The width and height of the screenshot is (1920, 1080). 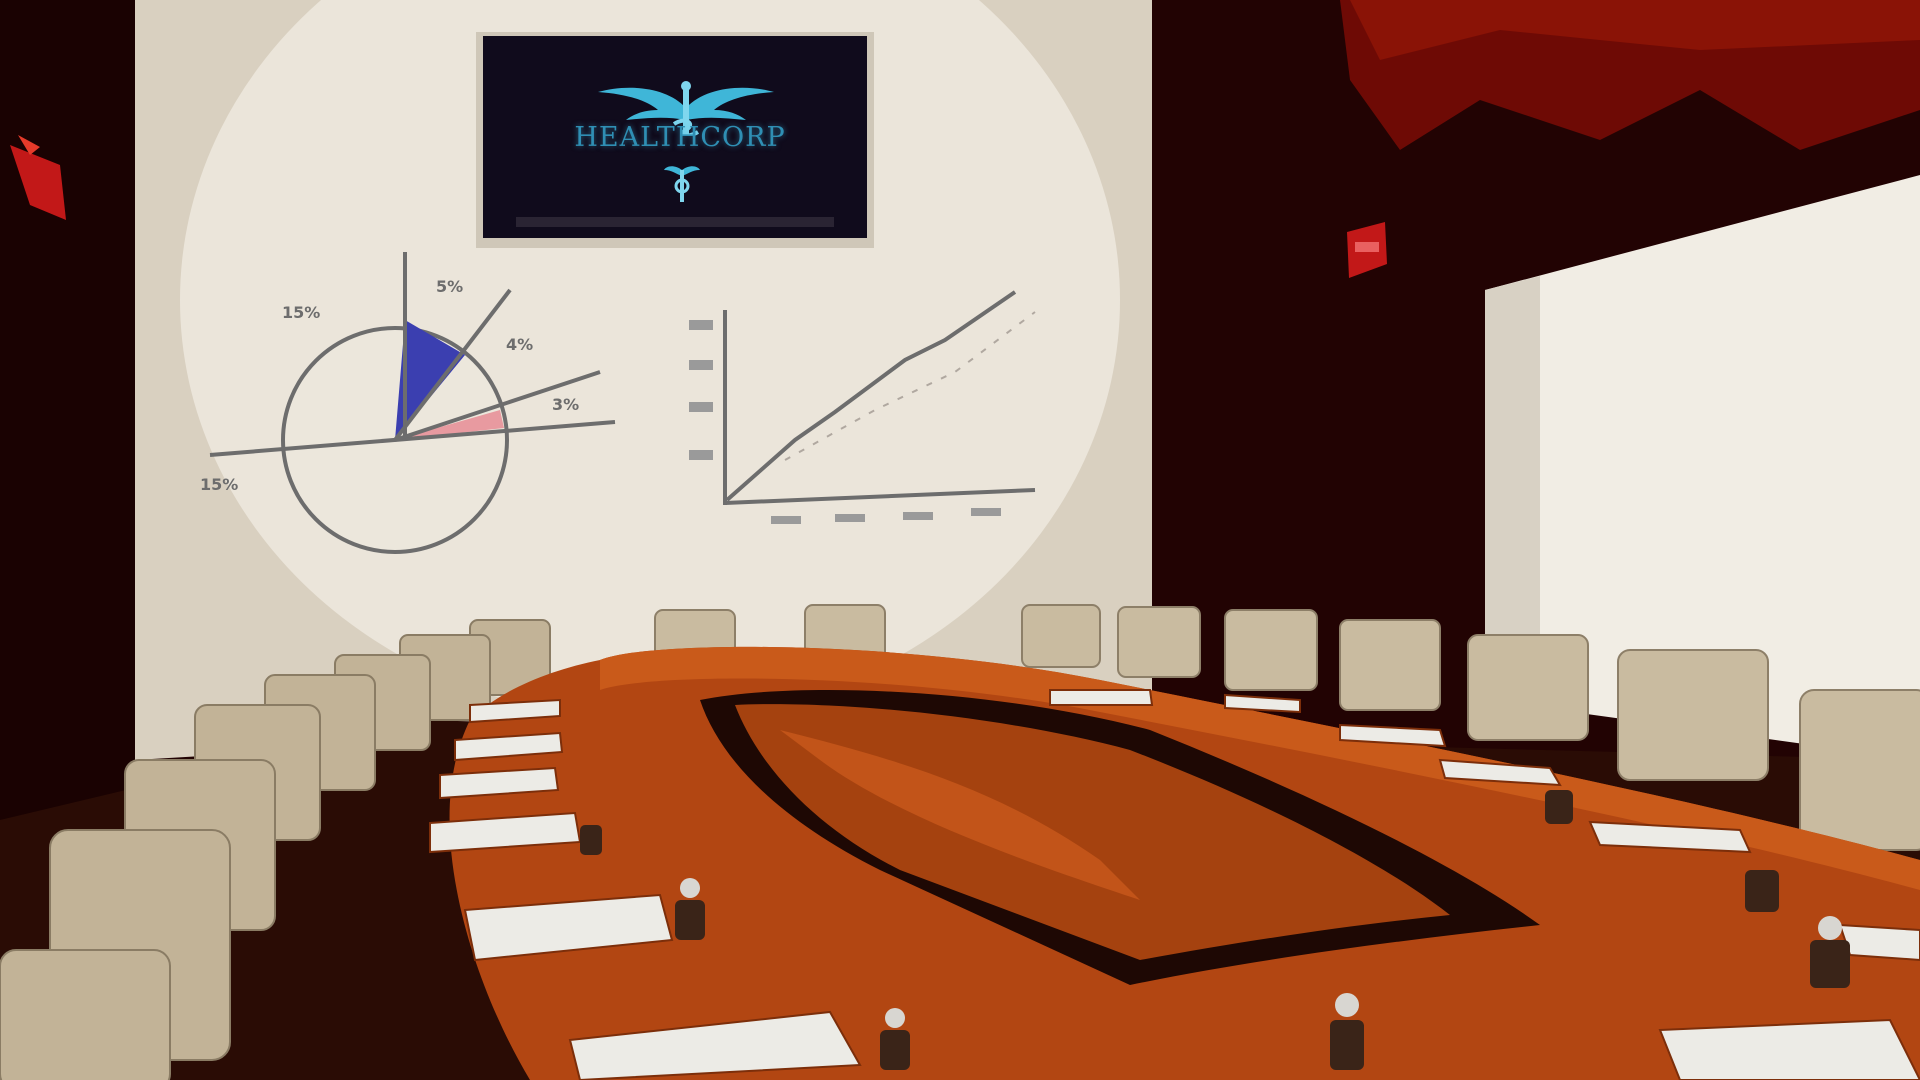 What do you see at coordinates (682, 184) in the screenshot?
I see `caduceus-small-icon` at bounding box center [682, 184].